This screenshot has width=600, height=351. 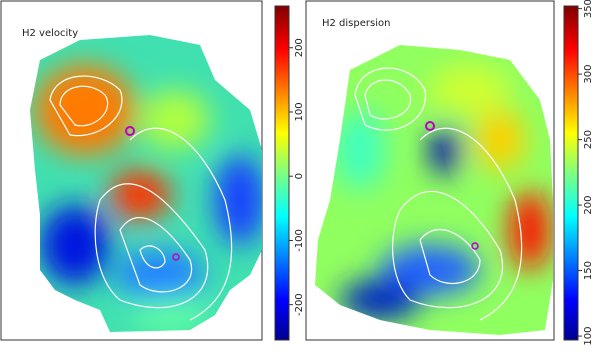 What do you see at coordinates (299, 304) in the screenshot?
I see `colorbar-tick-label: -200` at bounding box center [299, 304].